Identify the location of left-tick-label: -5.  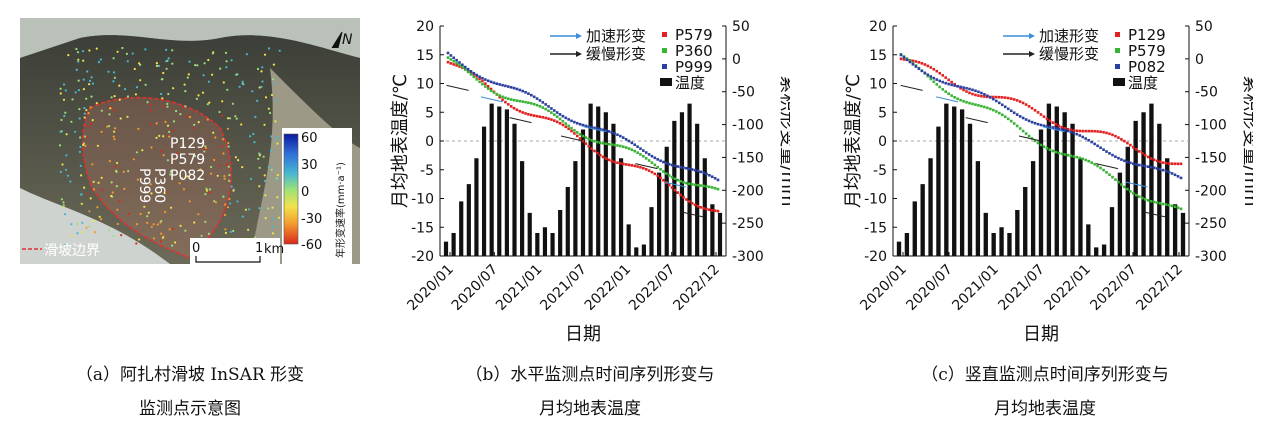
(427, 171).